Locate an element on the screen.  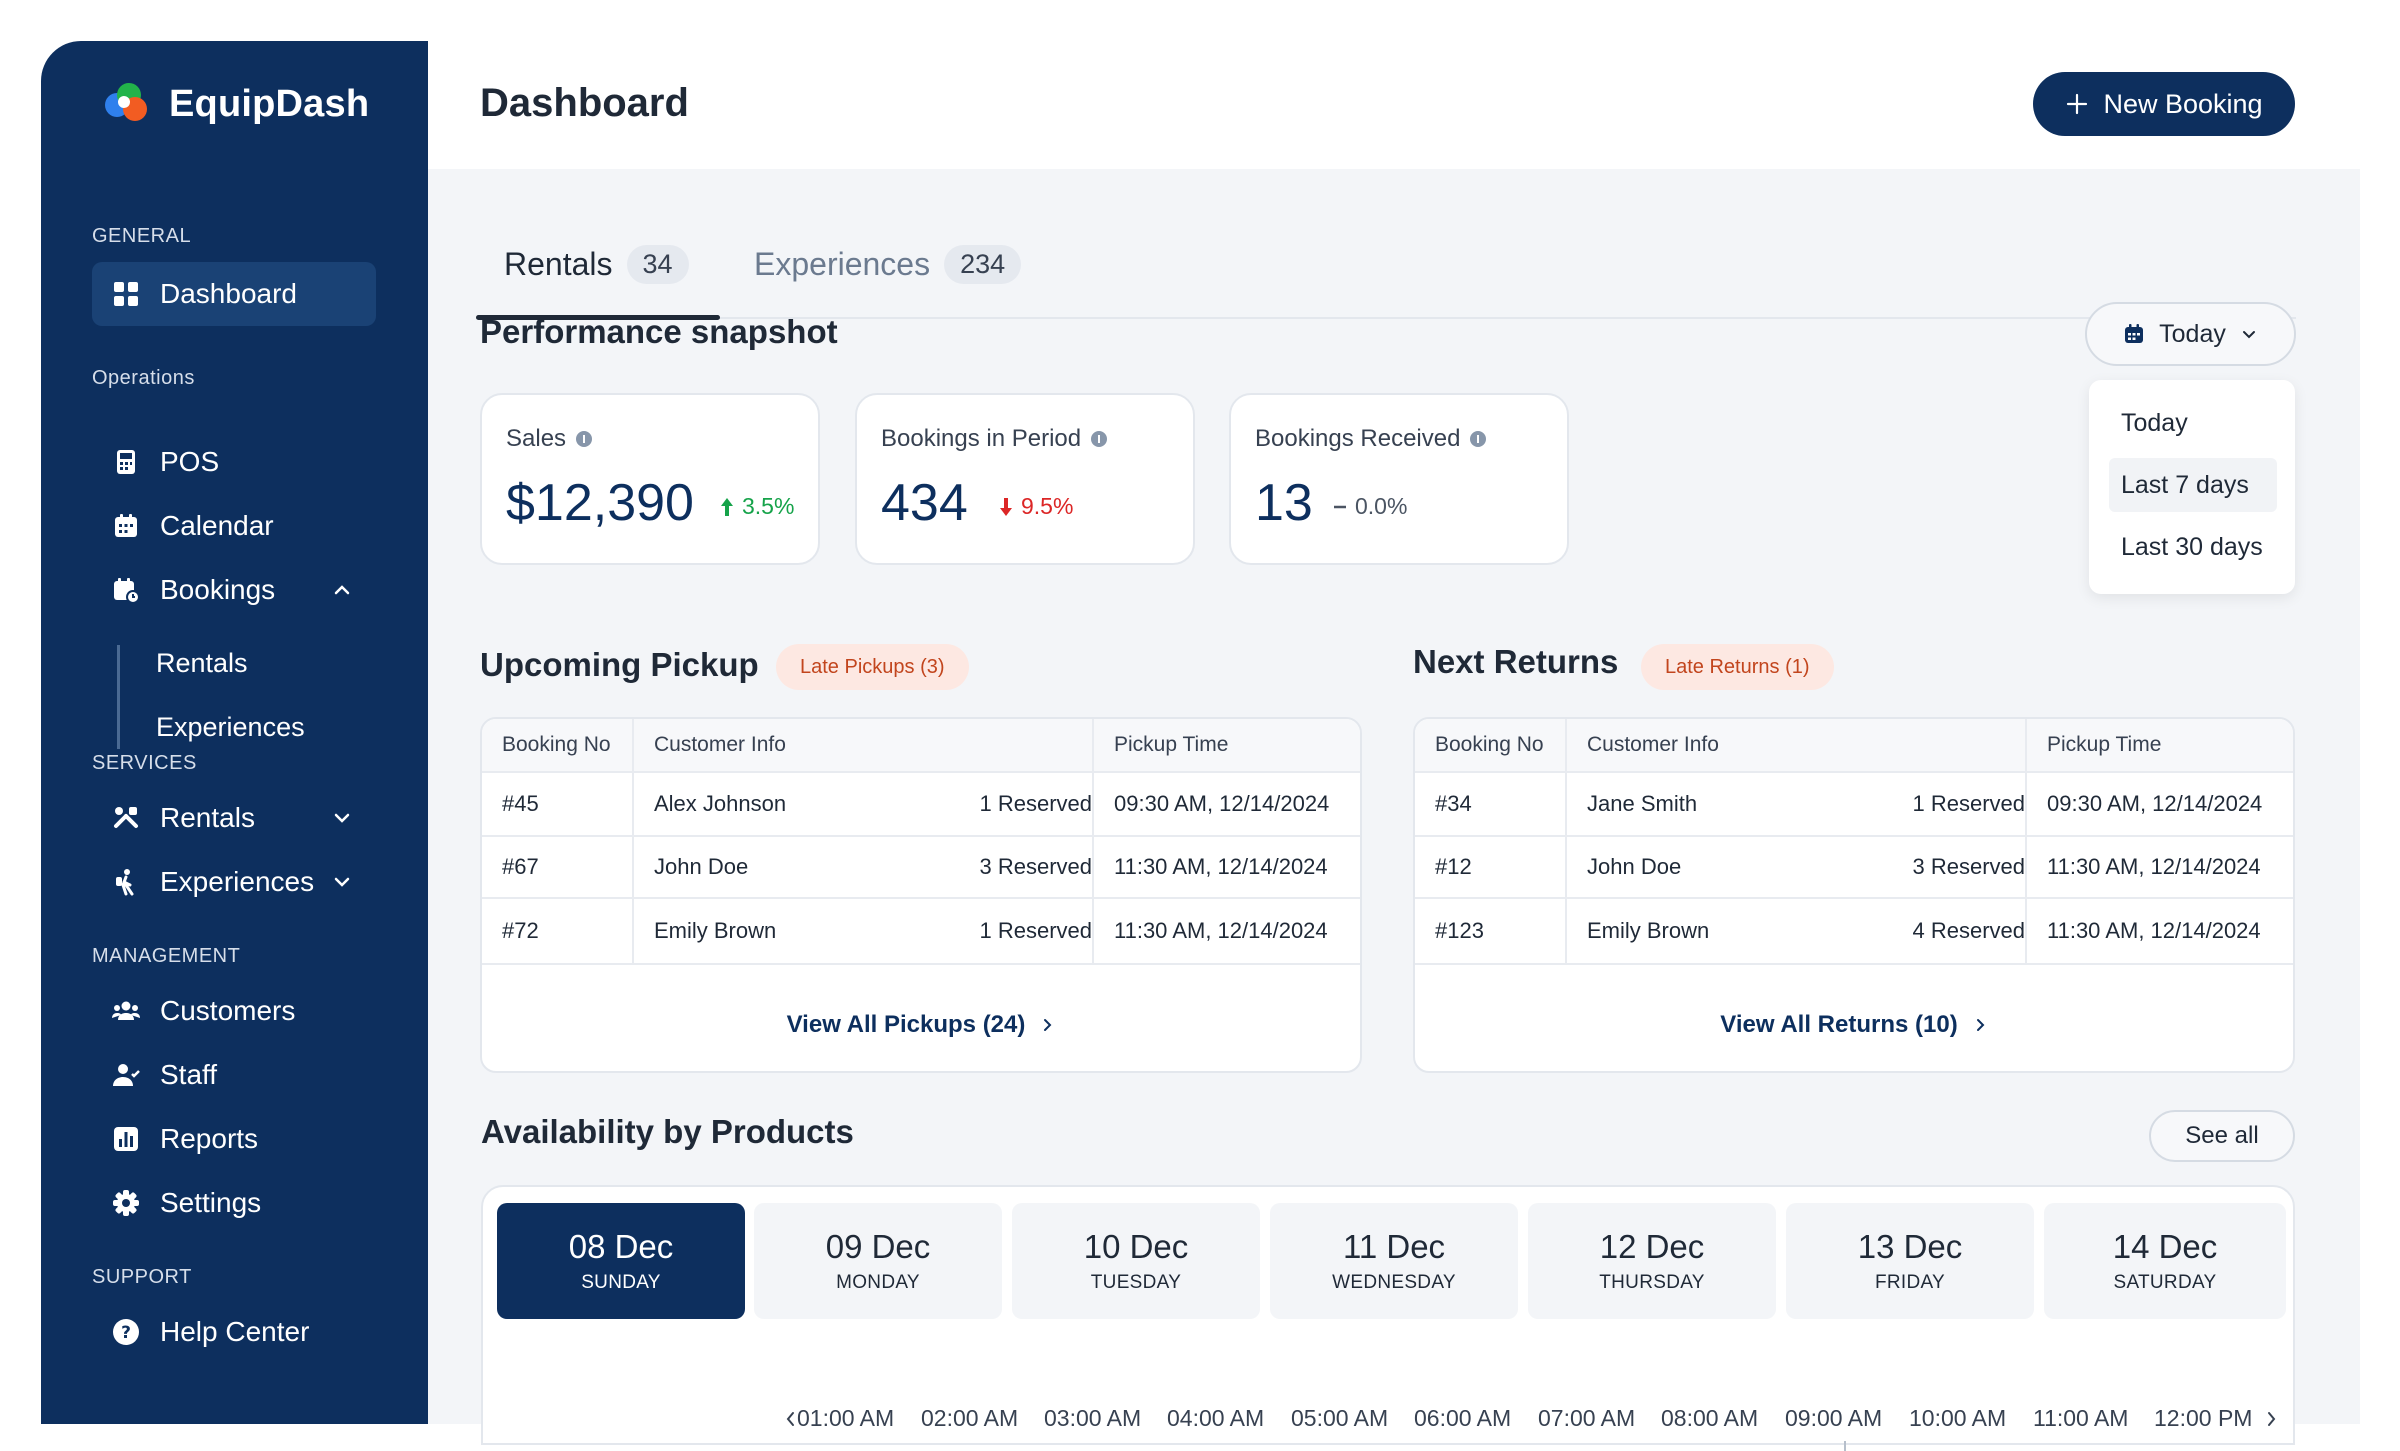
late-returns-badge: Late Returns (1) is located at coordinates (1737, 667).